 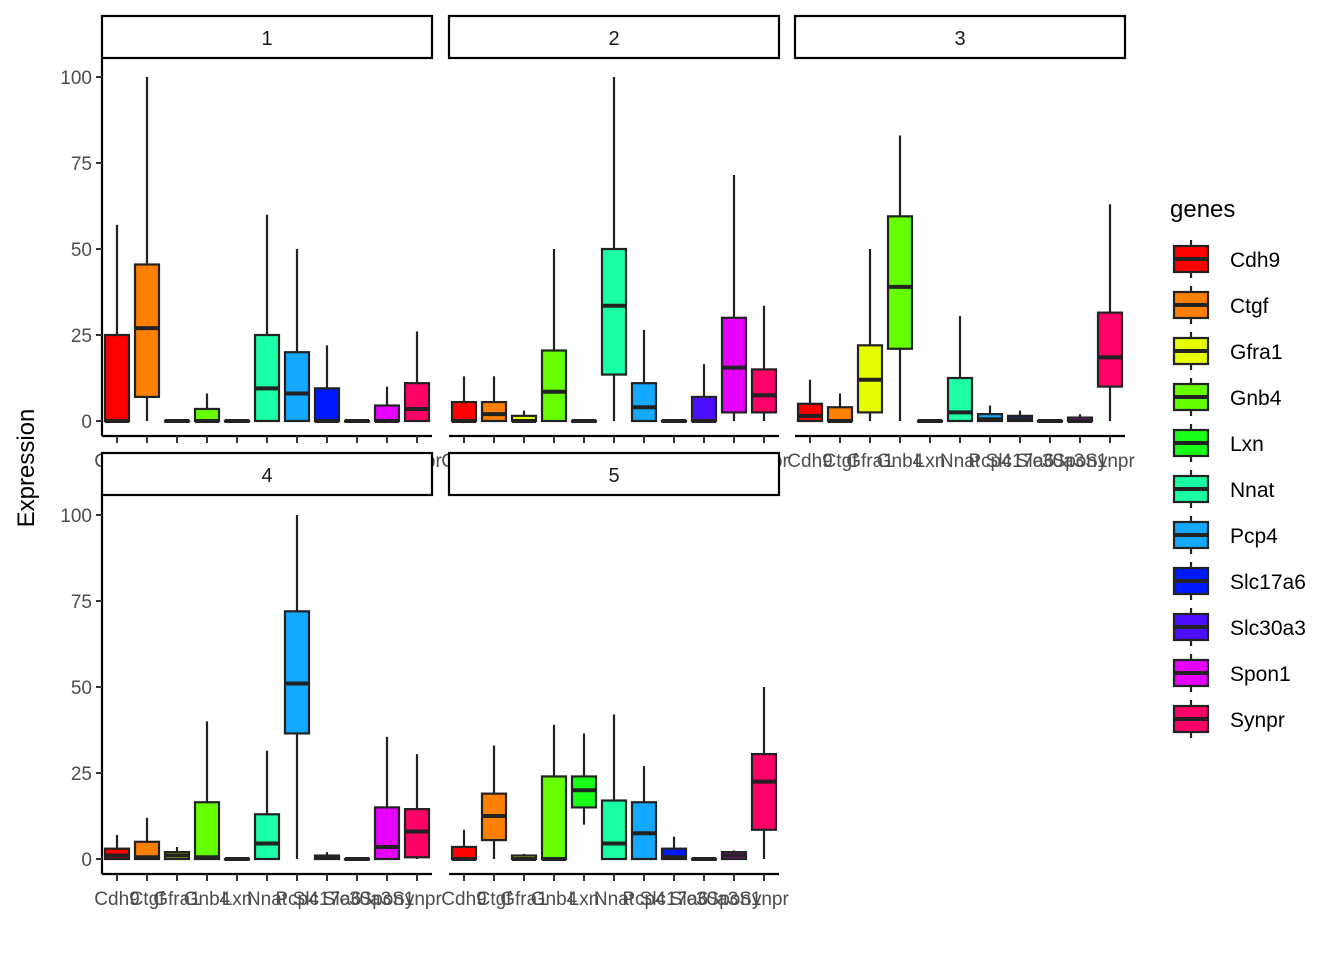 I want to click on legend-item-ctgf: Ctgf, so click(x=1220, y=305).